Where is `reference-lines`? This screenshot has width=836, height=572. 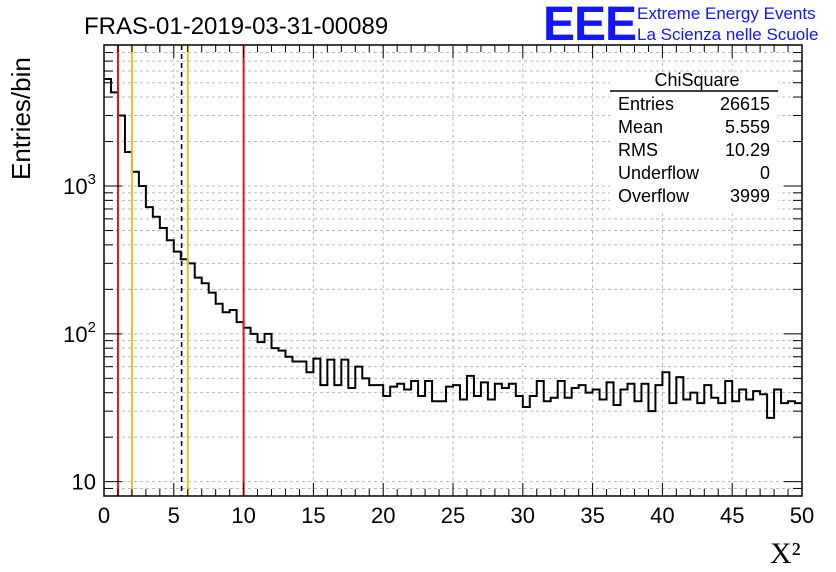
reference-lines is located at coordinates (180, 270).